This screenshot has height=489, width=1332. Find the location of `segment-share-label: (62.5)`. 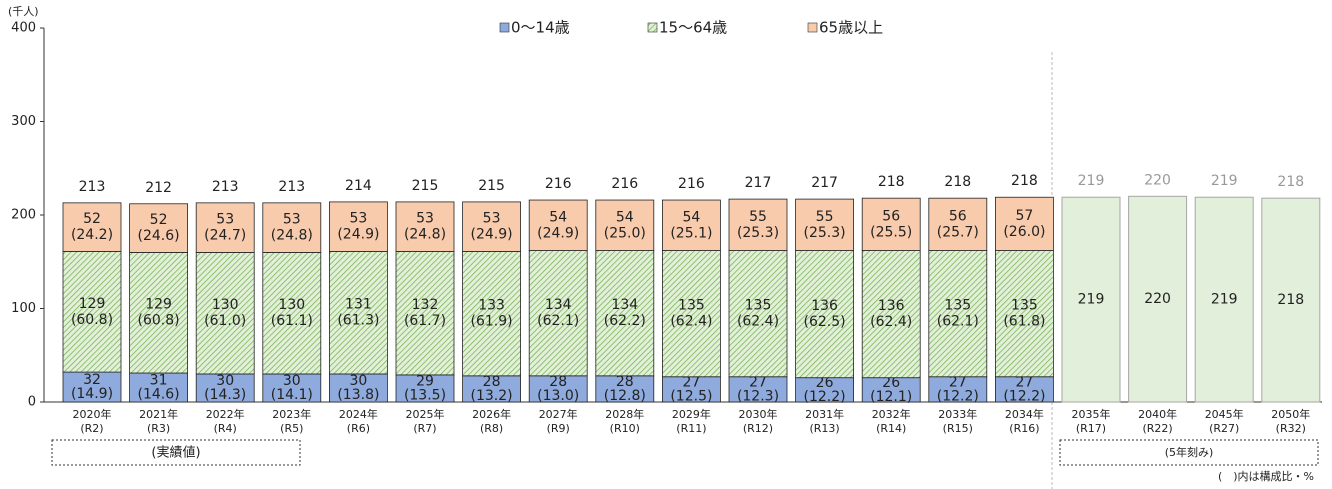

segment-share-label: (62.5) is located at coordinates (825, 322).